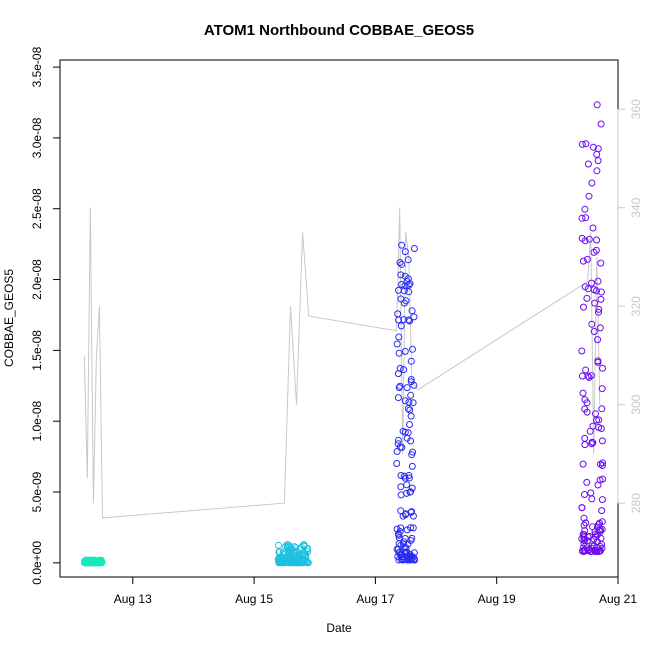 Image resolution: width=650 pixels, height=650 pixels. What do you see at coordinates (37, 208) in the screenshot?
I see `y-left-tick-label: 2.5e-08` at bounding box center [37, 208].